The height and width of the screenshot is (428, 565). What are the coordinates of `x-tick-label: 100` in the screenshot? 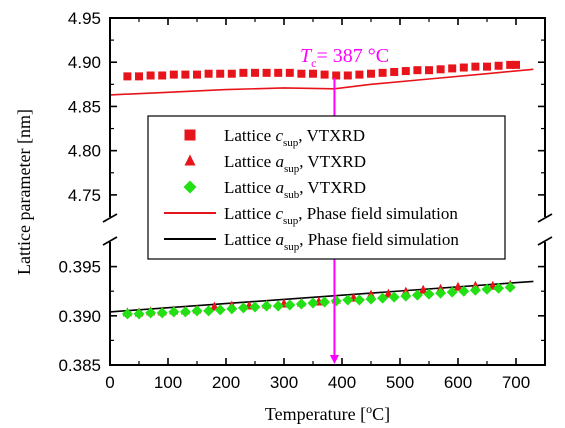 It's located at (168, 382).